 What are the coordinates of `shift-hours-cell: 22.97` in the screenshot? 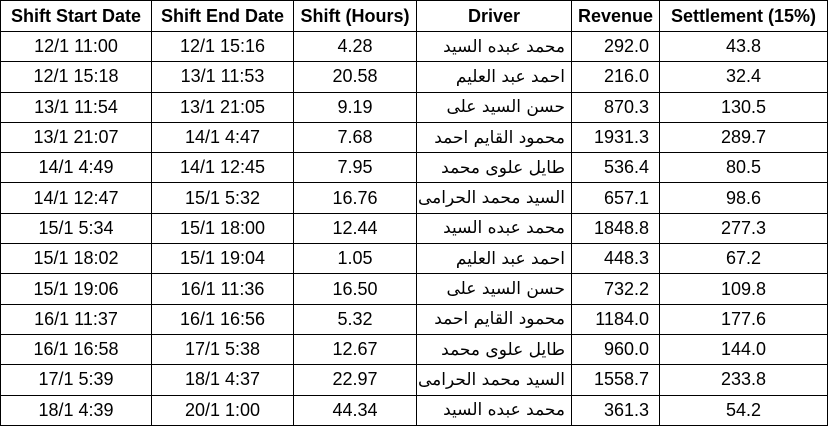 It's located at (355, 380).